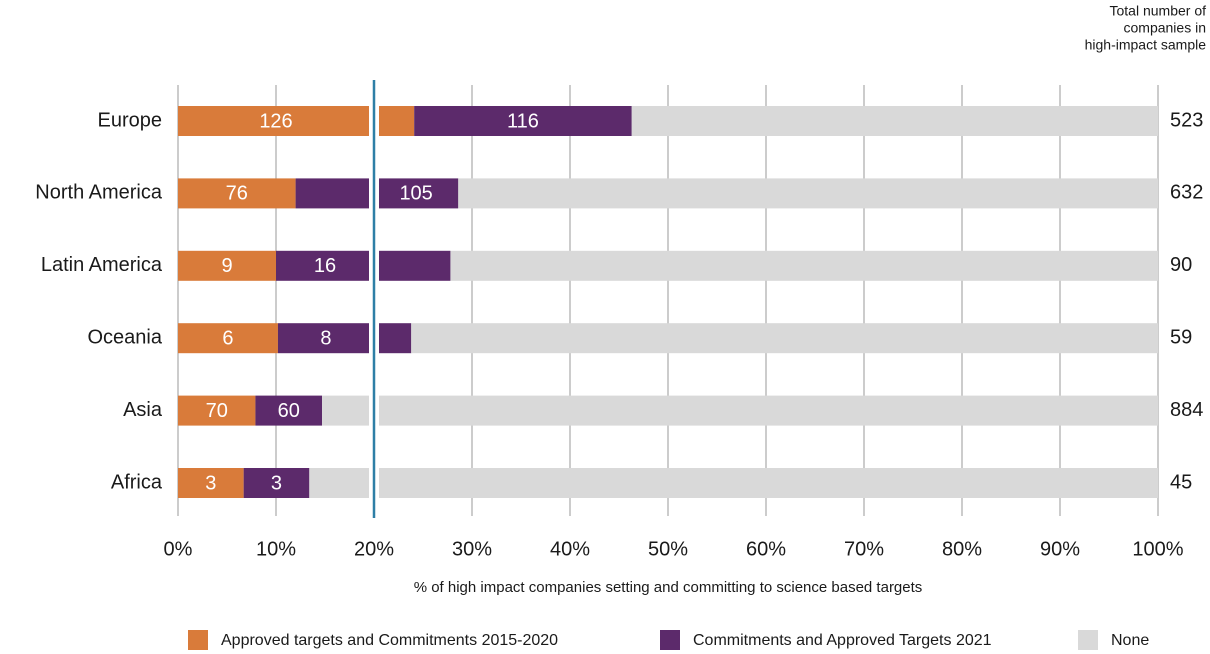 The width and height of the screenshot is (1210, 654). What do you see at coordinates (962, 549) in the screenshot?
I see `x-tick-label: 80%` at bounding box center [962, 549].